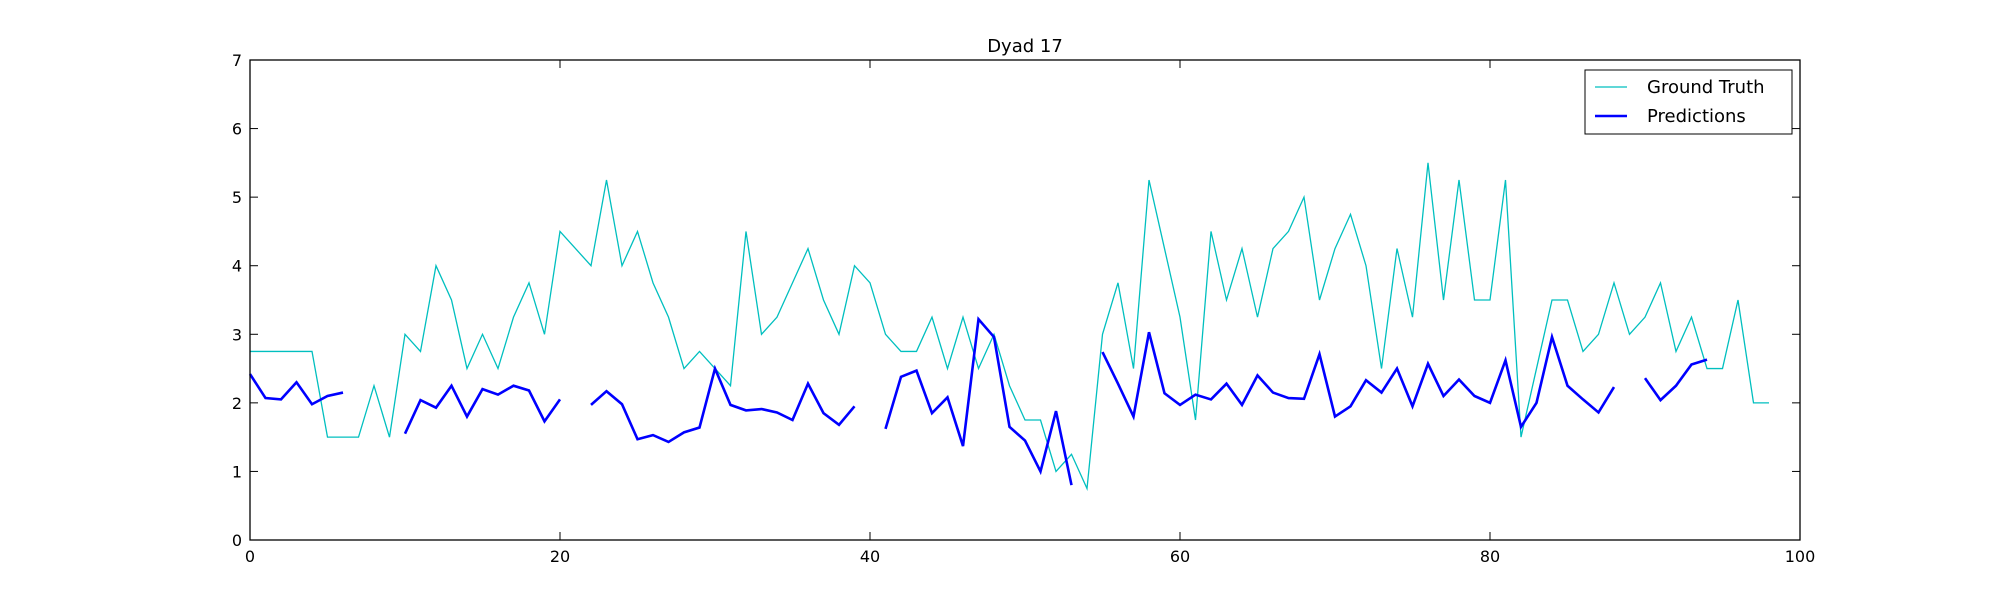 The height and width of the screenshot is (604, 2000). Describe the element at coordinates (237, 403) in the screenshot. I see `y-tick-label-2: 2` at that location.